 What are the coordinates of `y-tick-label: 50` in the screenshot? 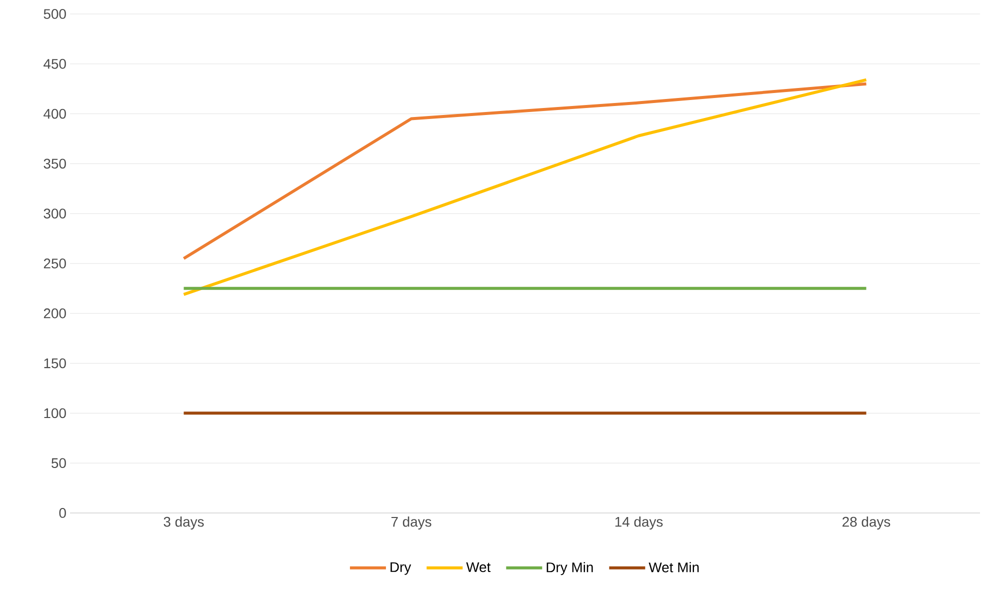 It's located at (59, 463).